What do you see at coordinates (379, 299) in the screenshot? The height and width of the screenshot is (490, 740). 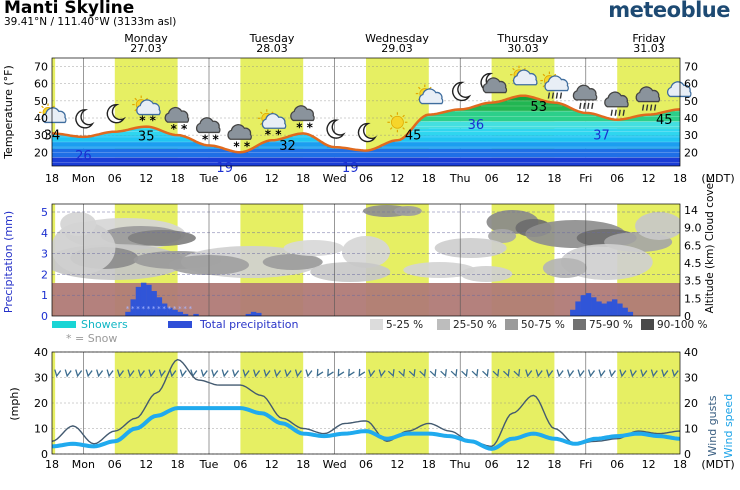 I see `precipitation-bars: * * * * * * * * * * * * *` at bounding box center [379, 299].